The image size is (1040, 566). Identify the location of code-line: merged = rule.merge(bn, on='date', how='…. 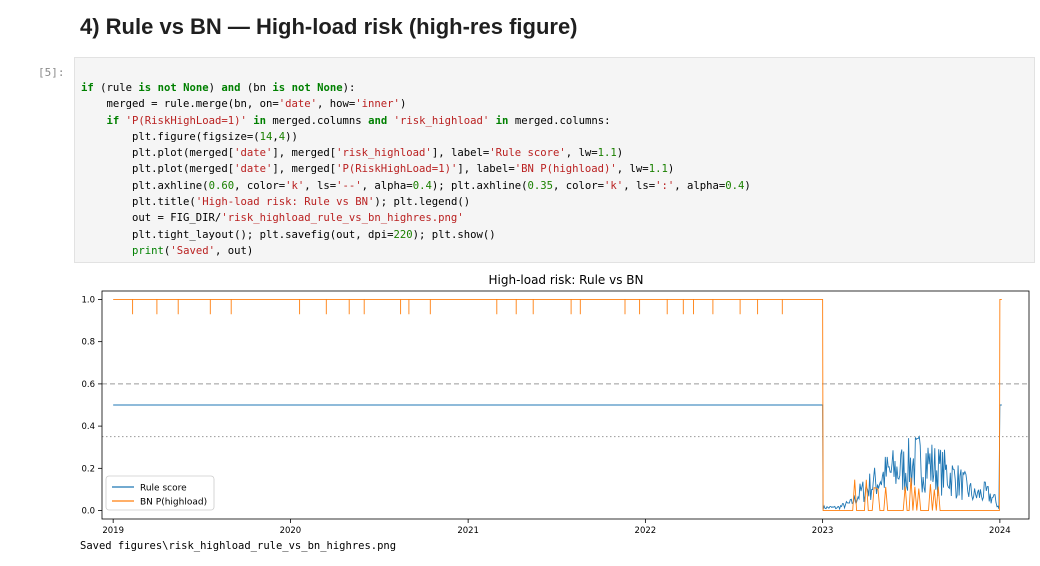
(244, 104).